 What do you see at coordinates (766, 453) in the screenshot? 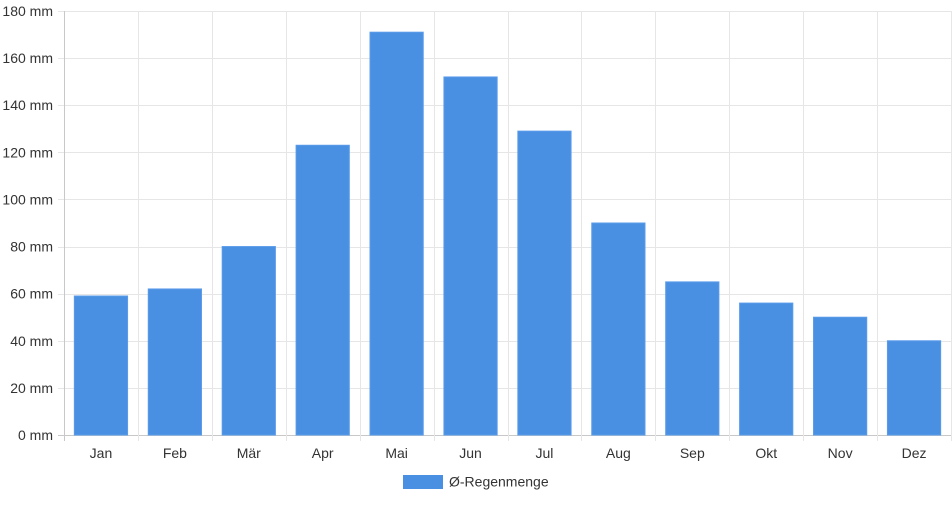
I see `x-tick-label: Okt` at bounding box center [766, 453].